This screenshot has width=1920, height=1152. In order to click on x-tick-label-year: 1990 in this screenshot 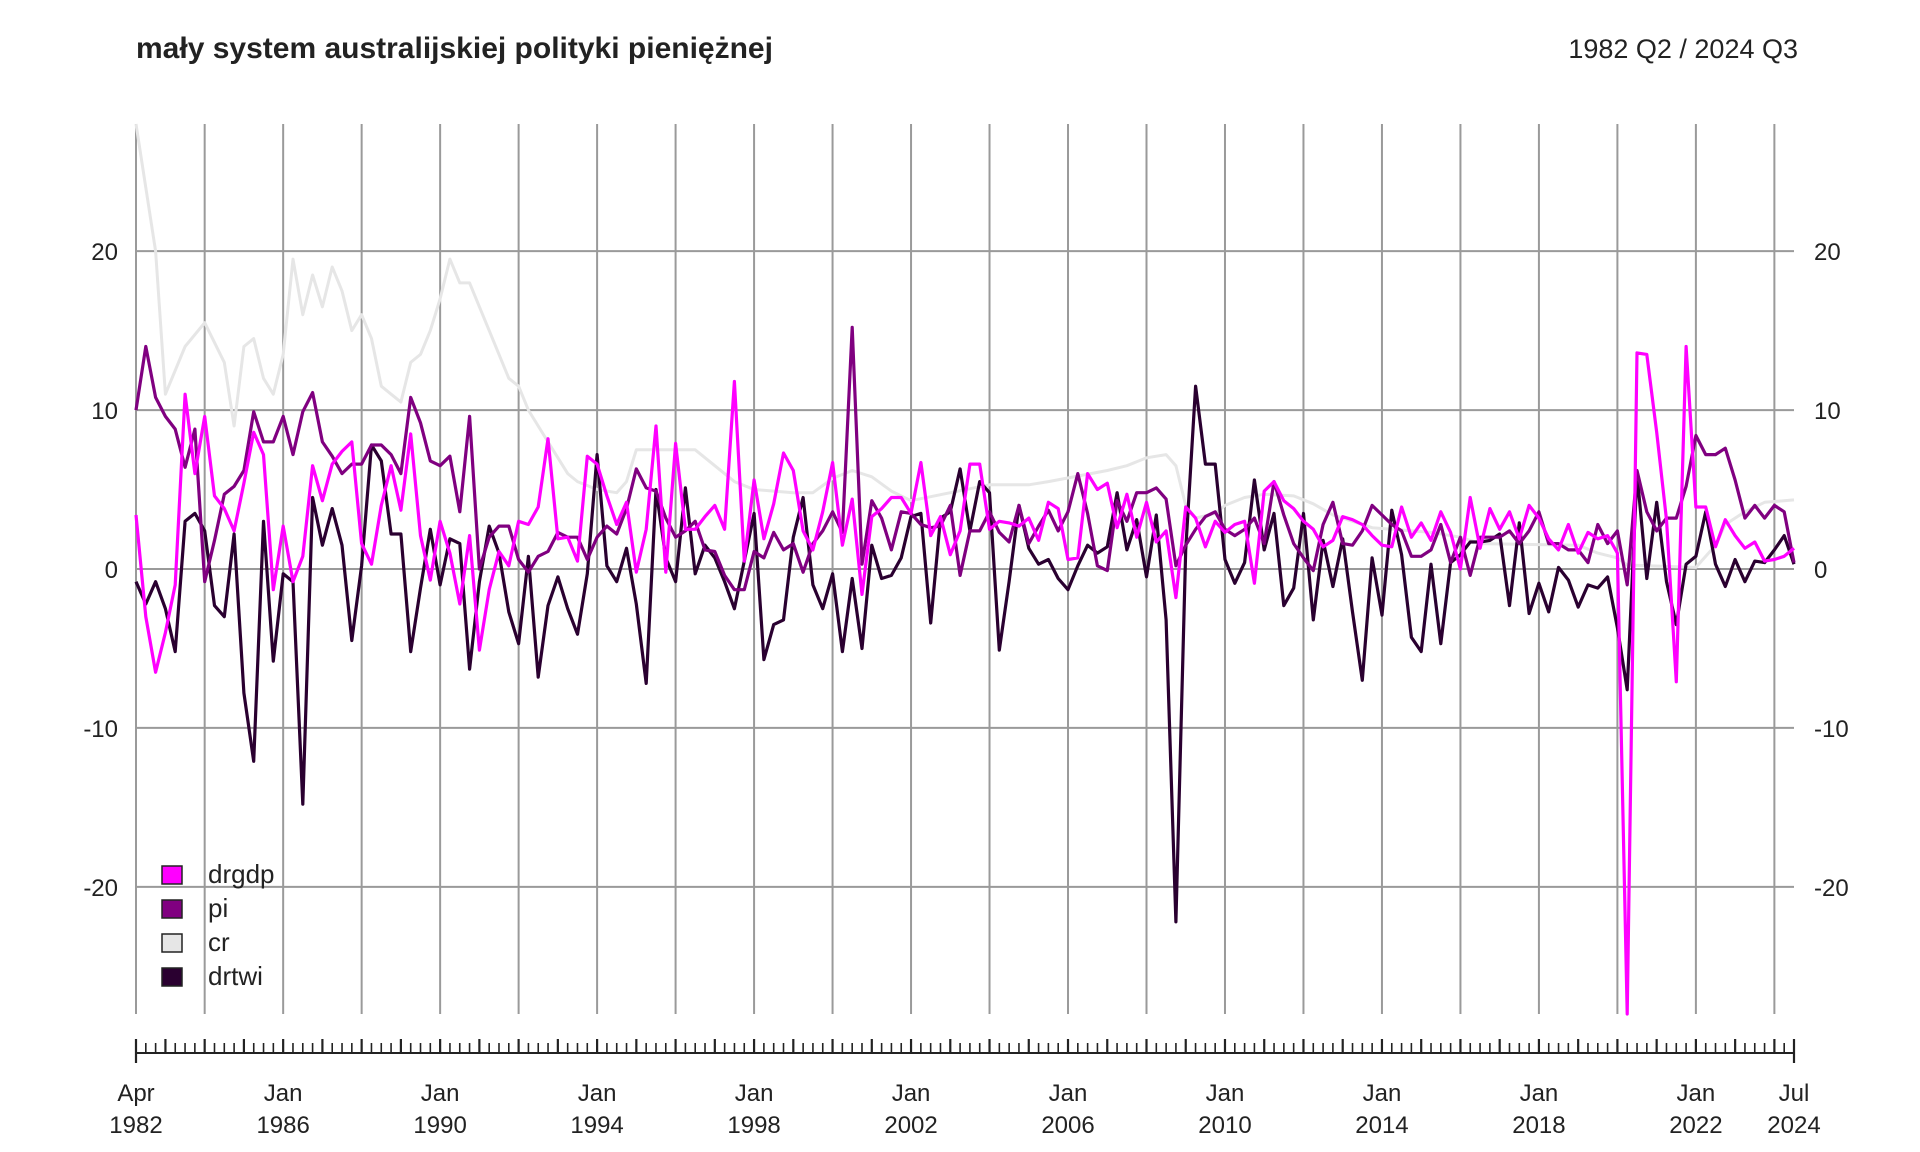, I will do `click(439, 1125)`.